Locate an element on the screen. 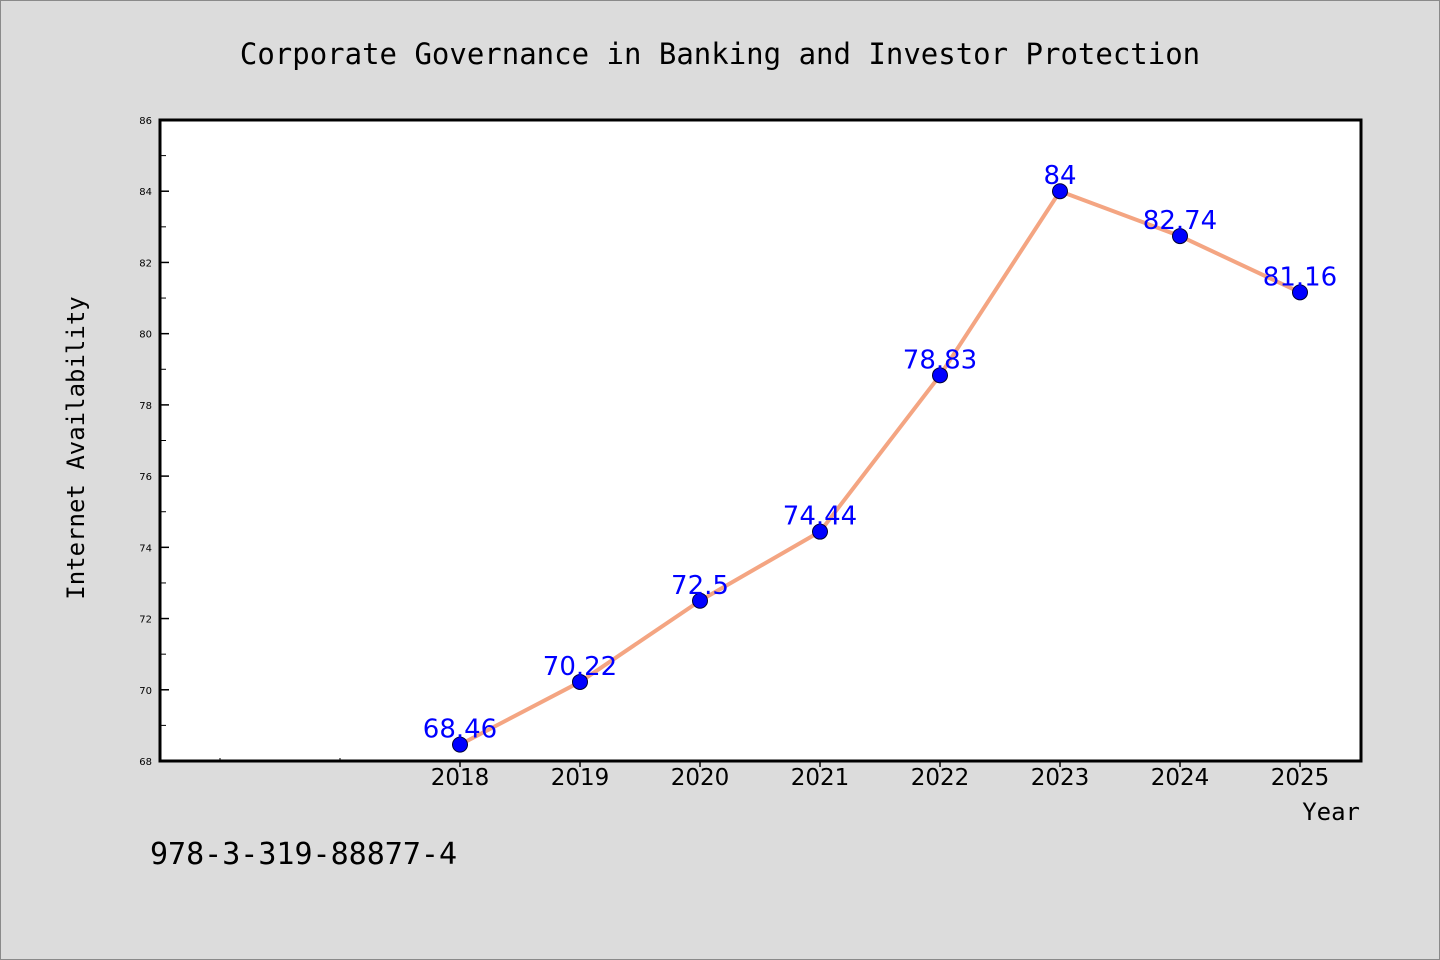 The width and height of the screenshot is (1440, 960). data-point-2019 is located at coordinates (580, 681).